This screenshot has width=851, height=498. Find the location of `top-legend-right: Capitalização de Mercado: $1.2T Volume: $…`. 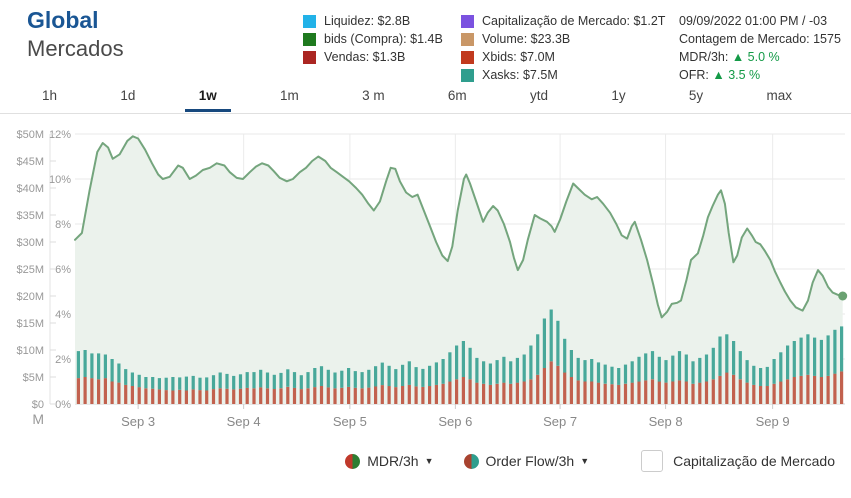

top-legend-right: Capitalização de Mercado: $1.2T Volume: $… is located at coordinates (563, 48).